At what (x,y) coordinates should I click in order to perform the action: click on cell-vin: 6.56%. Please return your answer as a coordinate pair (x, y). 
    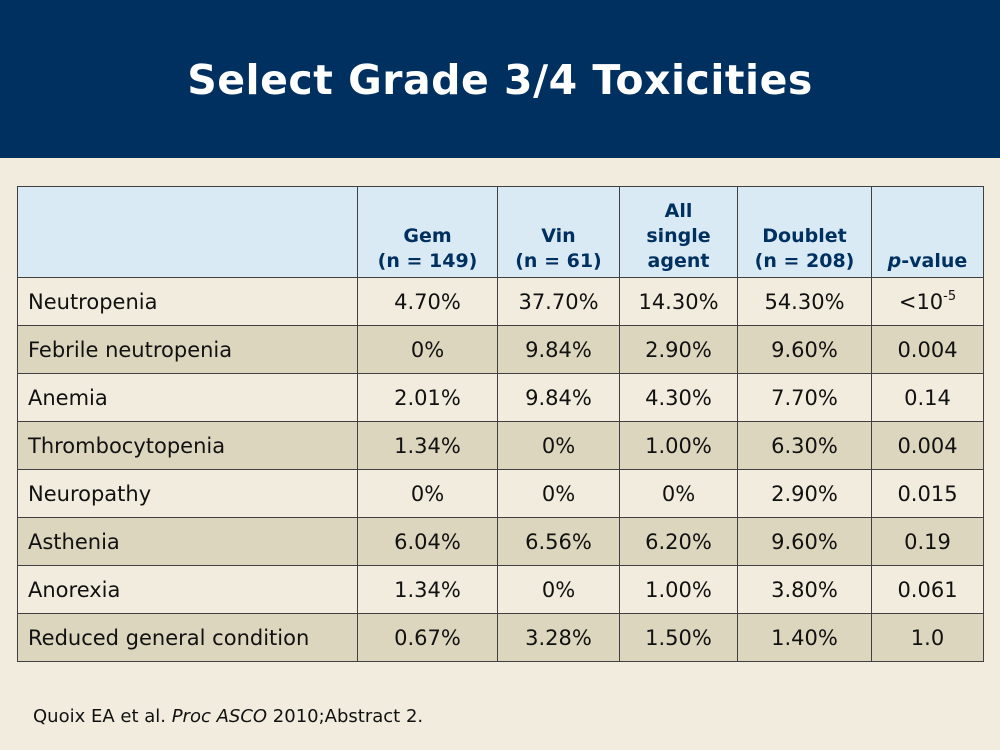
    Looking at the image, I should click on (558, 541).